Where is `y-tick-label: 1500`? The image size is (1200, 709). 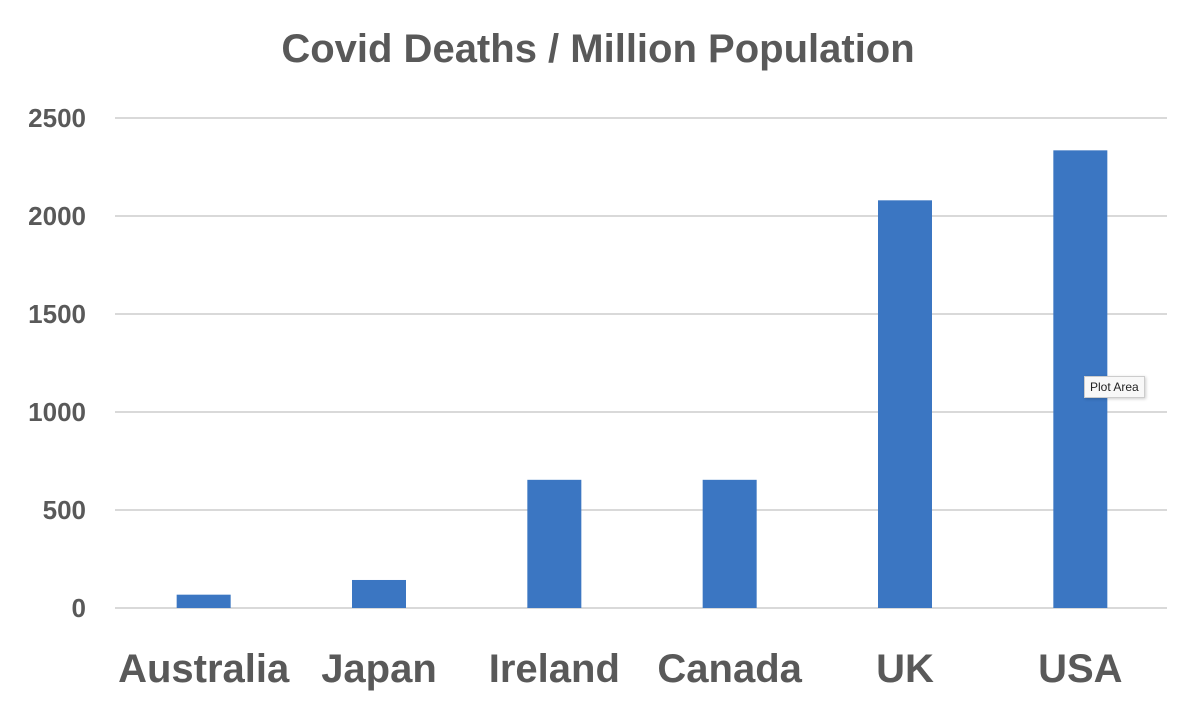 y-tick-label: 1500 is located at coordinates (57, 314).